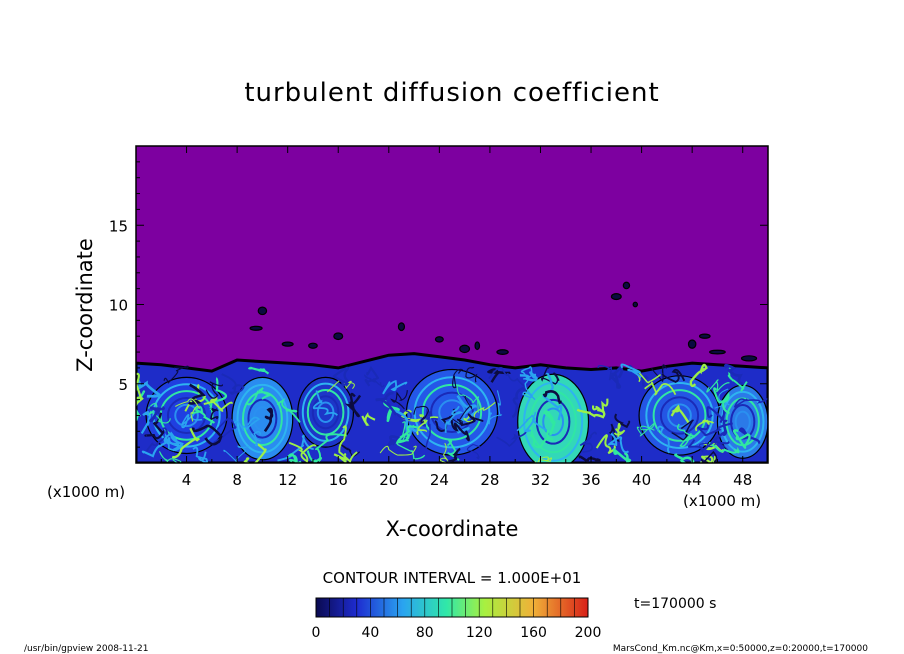 This screenshot has width=904, height=654. I want to click on colorbar-tick-label: 80, so click(425, 633).